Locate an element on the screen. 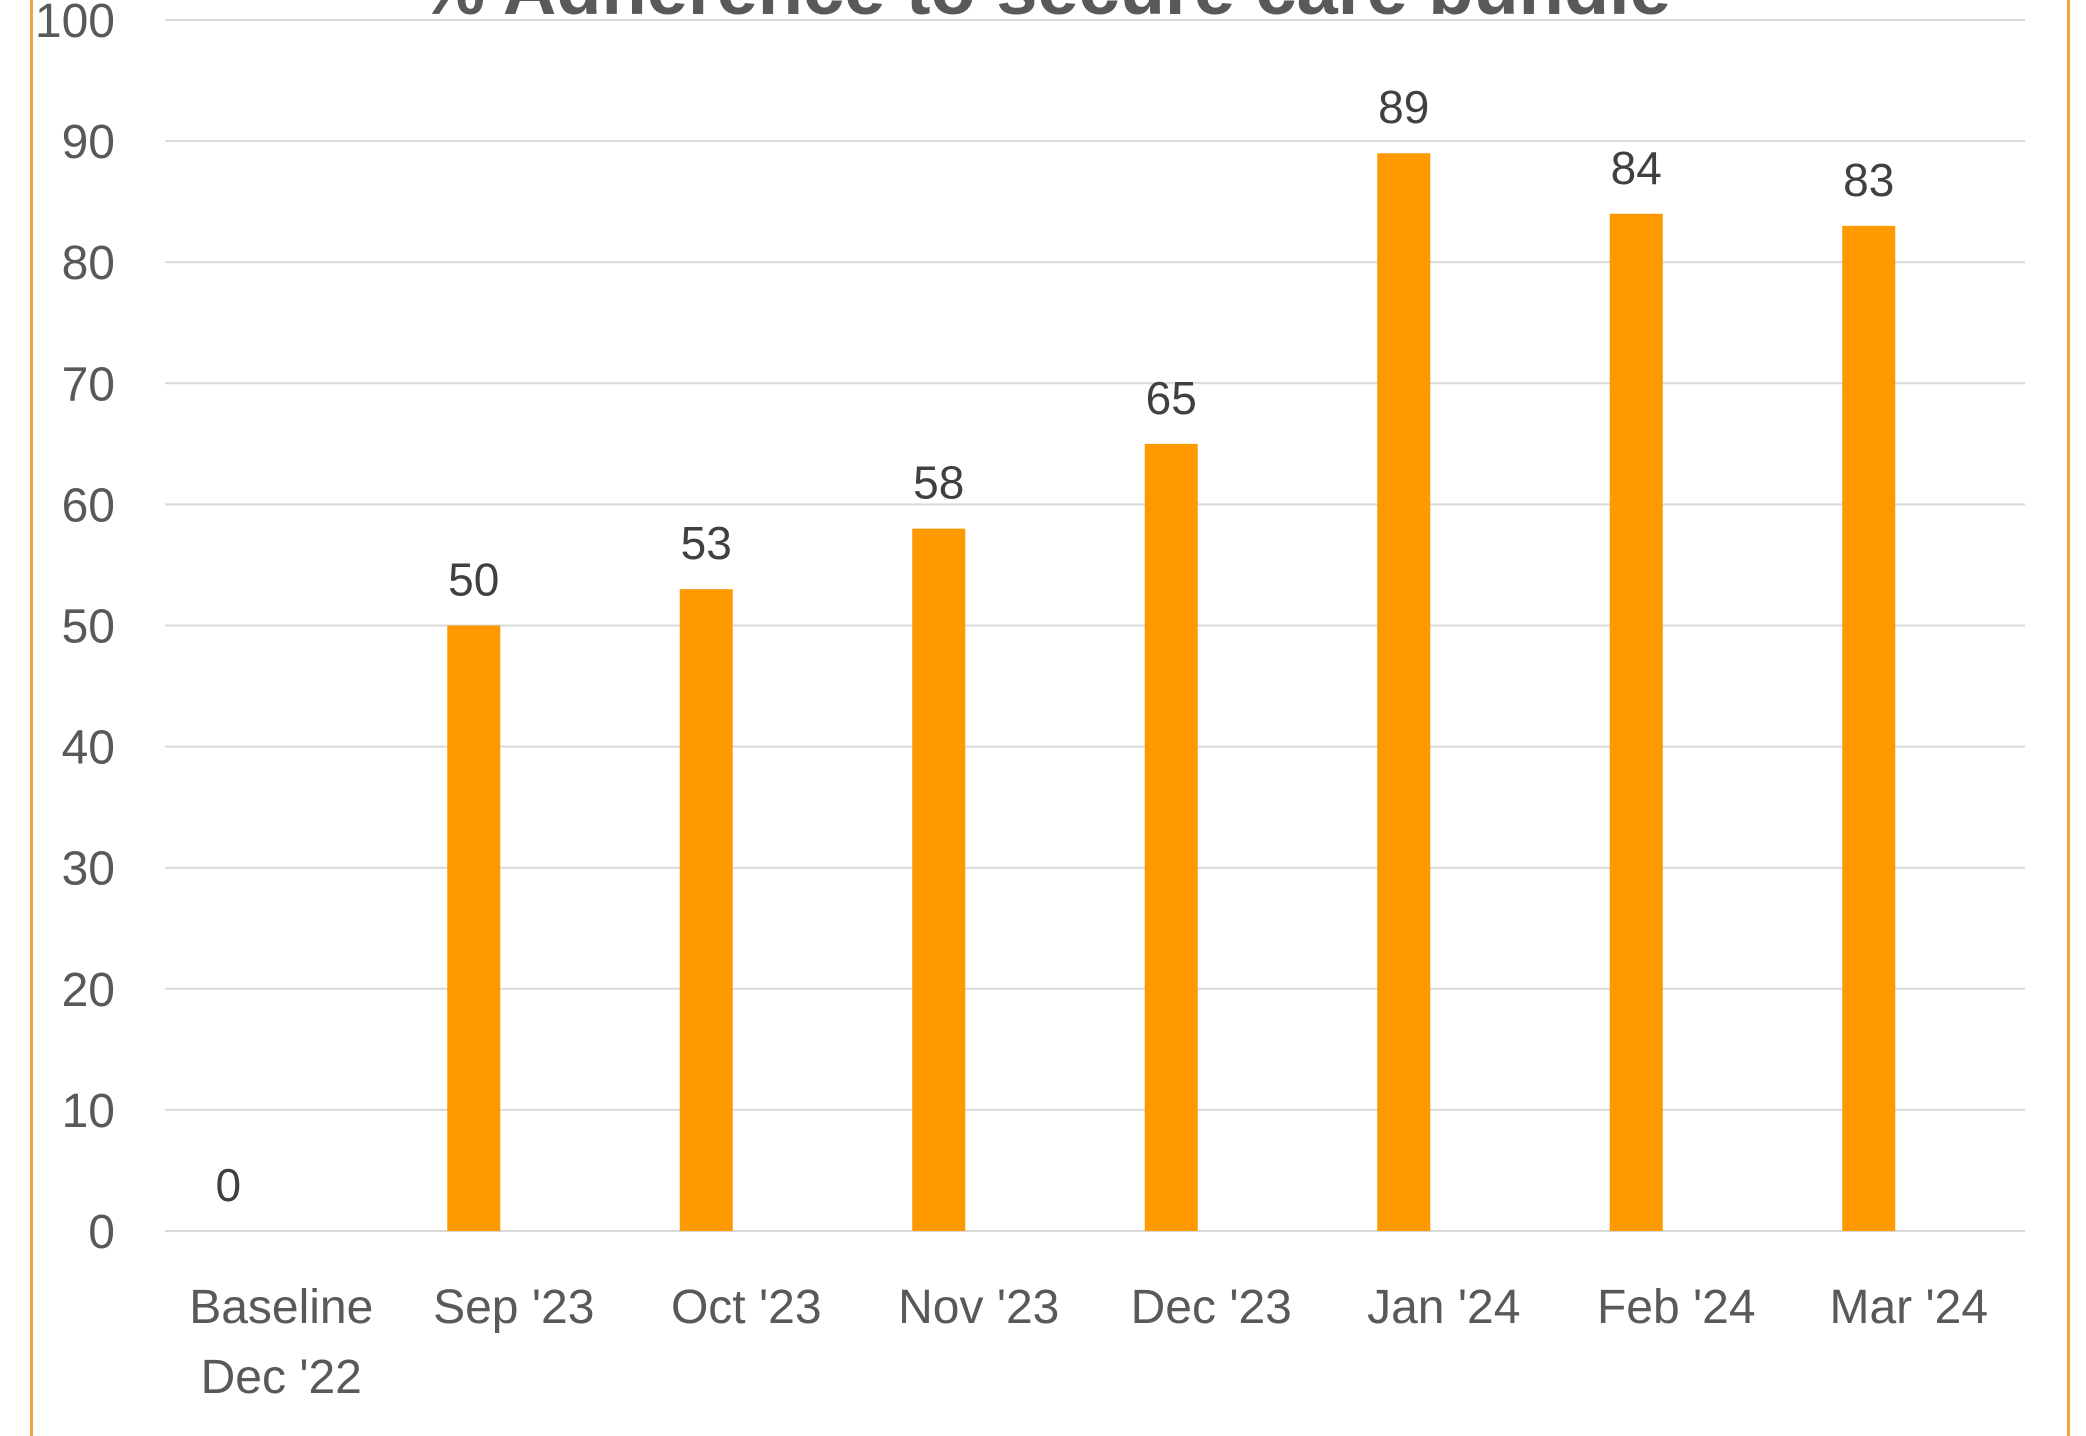 The height and width of the screenshot is (1436, 2086). data-label-2: 53 is located at coordinates (706, 543).